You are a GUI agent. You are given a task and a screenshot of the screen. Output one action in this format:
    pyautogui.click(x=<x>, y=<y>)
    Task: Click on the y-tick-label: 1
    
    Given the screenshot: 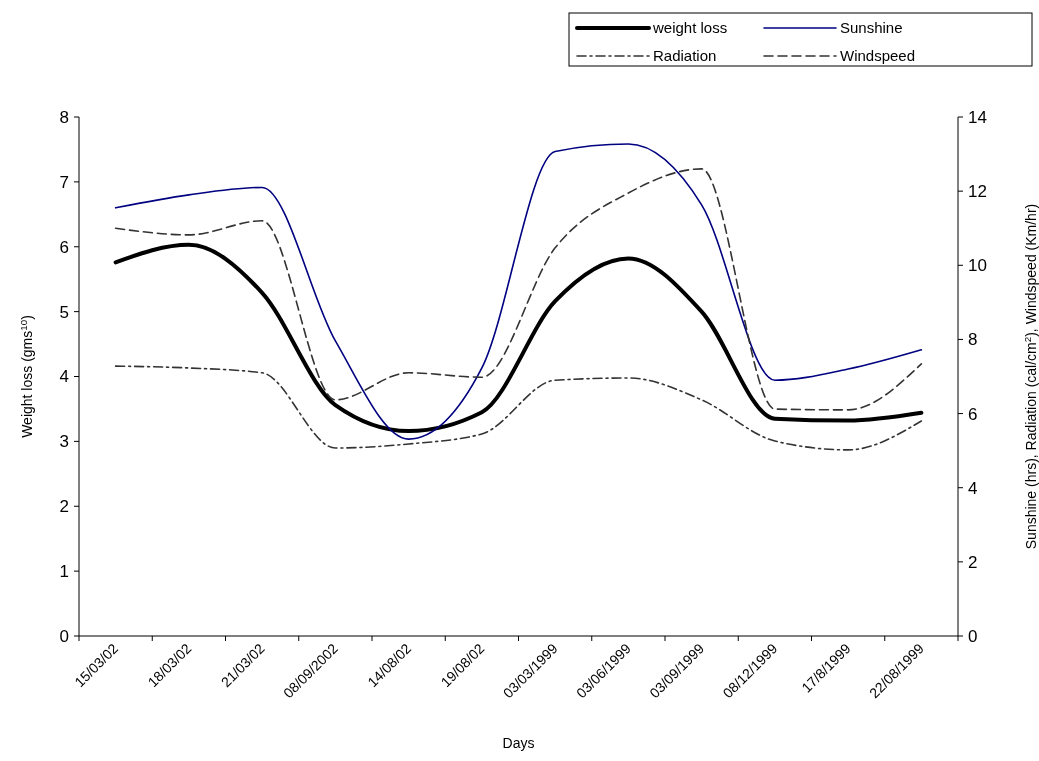 What is the action you would take?
    pyautogui.click(x=64, y=572)
    